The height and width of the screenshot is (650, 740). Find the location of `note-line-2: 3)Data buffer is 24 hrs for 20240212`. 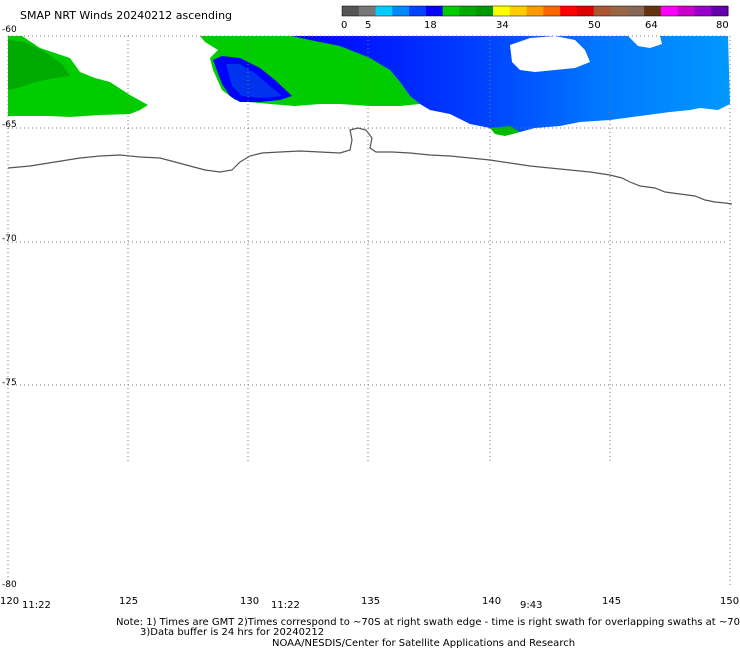

note-line-2: 3)Data buffer is 24 hrs for 20240212 is located at coordinates (232, 632).